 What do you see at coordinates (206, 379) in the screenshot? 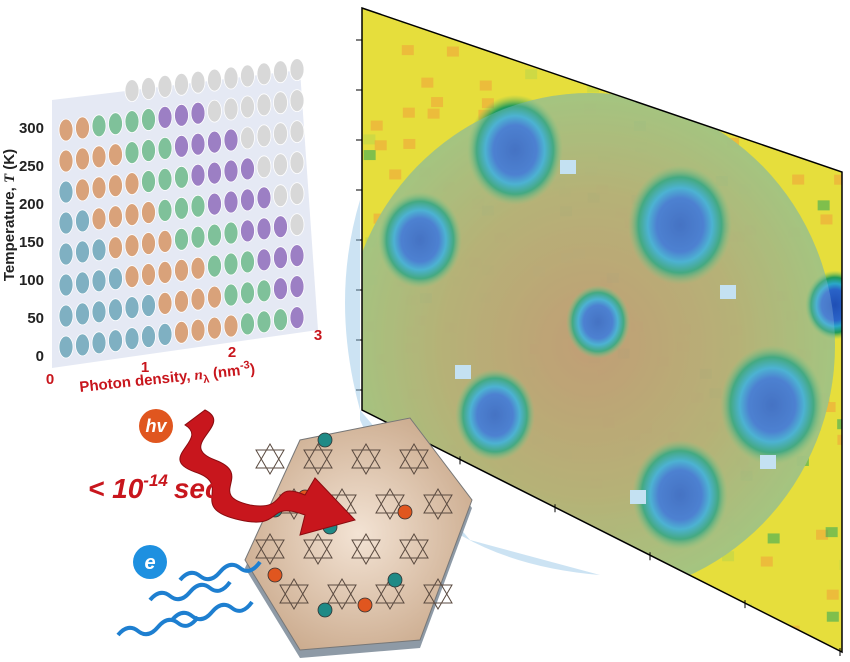
I see `x-label-sub: λ` at bounding box center [206, 379].